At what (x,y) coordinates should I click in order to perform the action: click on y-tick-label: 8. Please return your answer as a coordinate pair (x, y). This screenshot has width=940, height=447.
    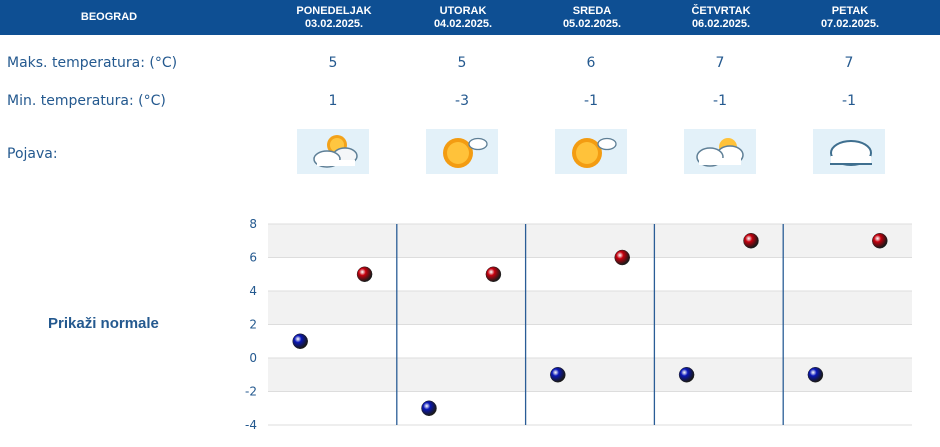
    Looking at the image, I should click on (253, 224).